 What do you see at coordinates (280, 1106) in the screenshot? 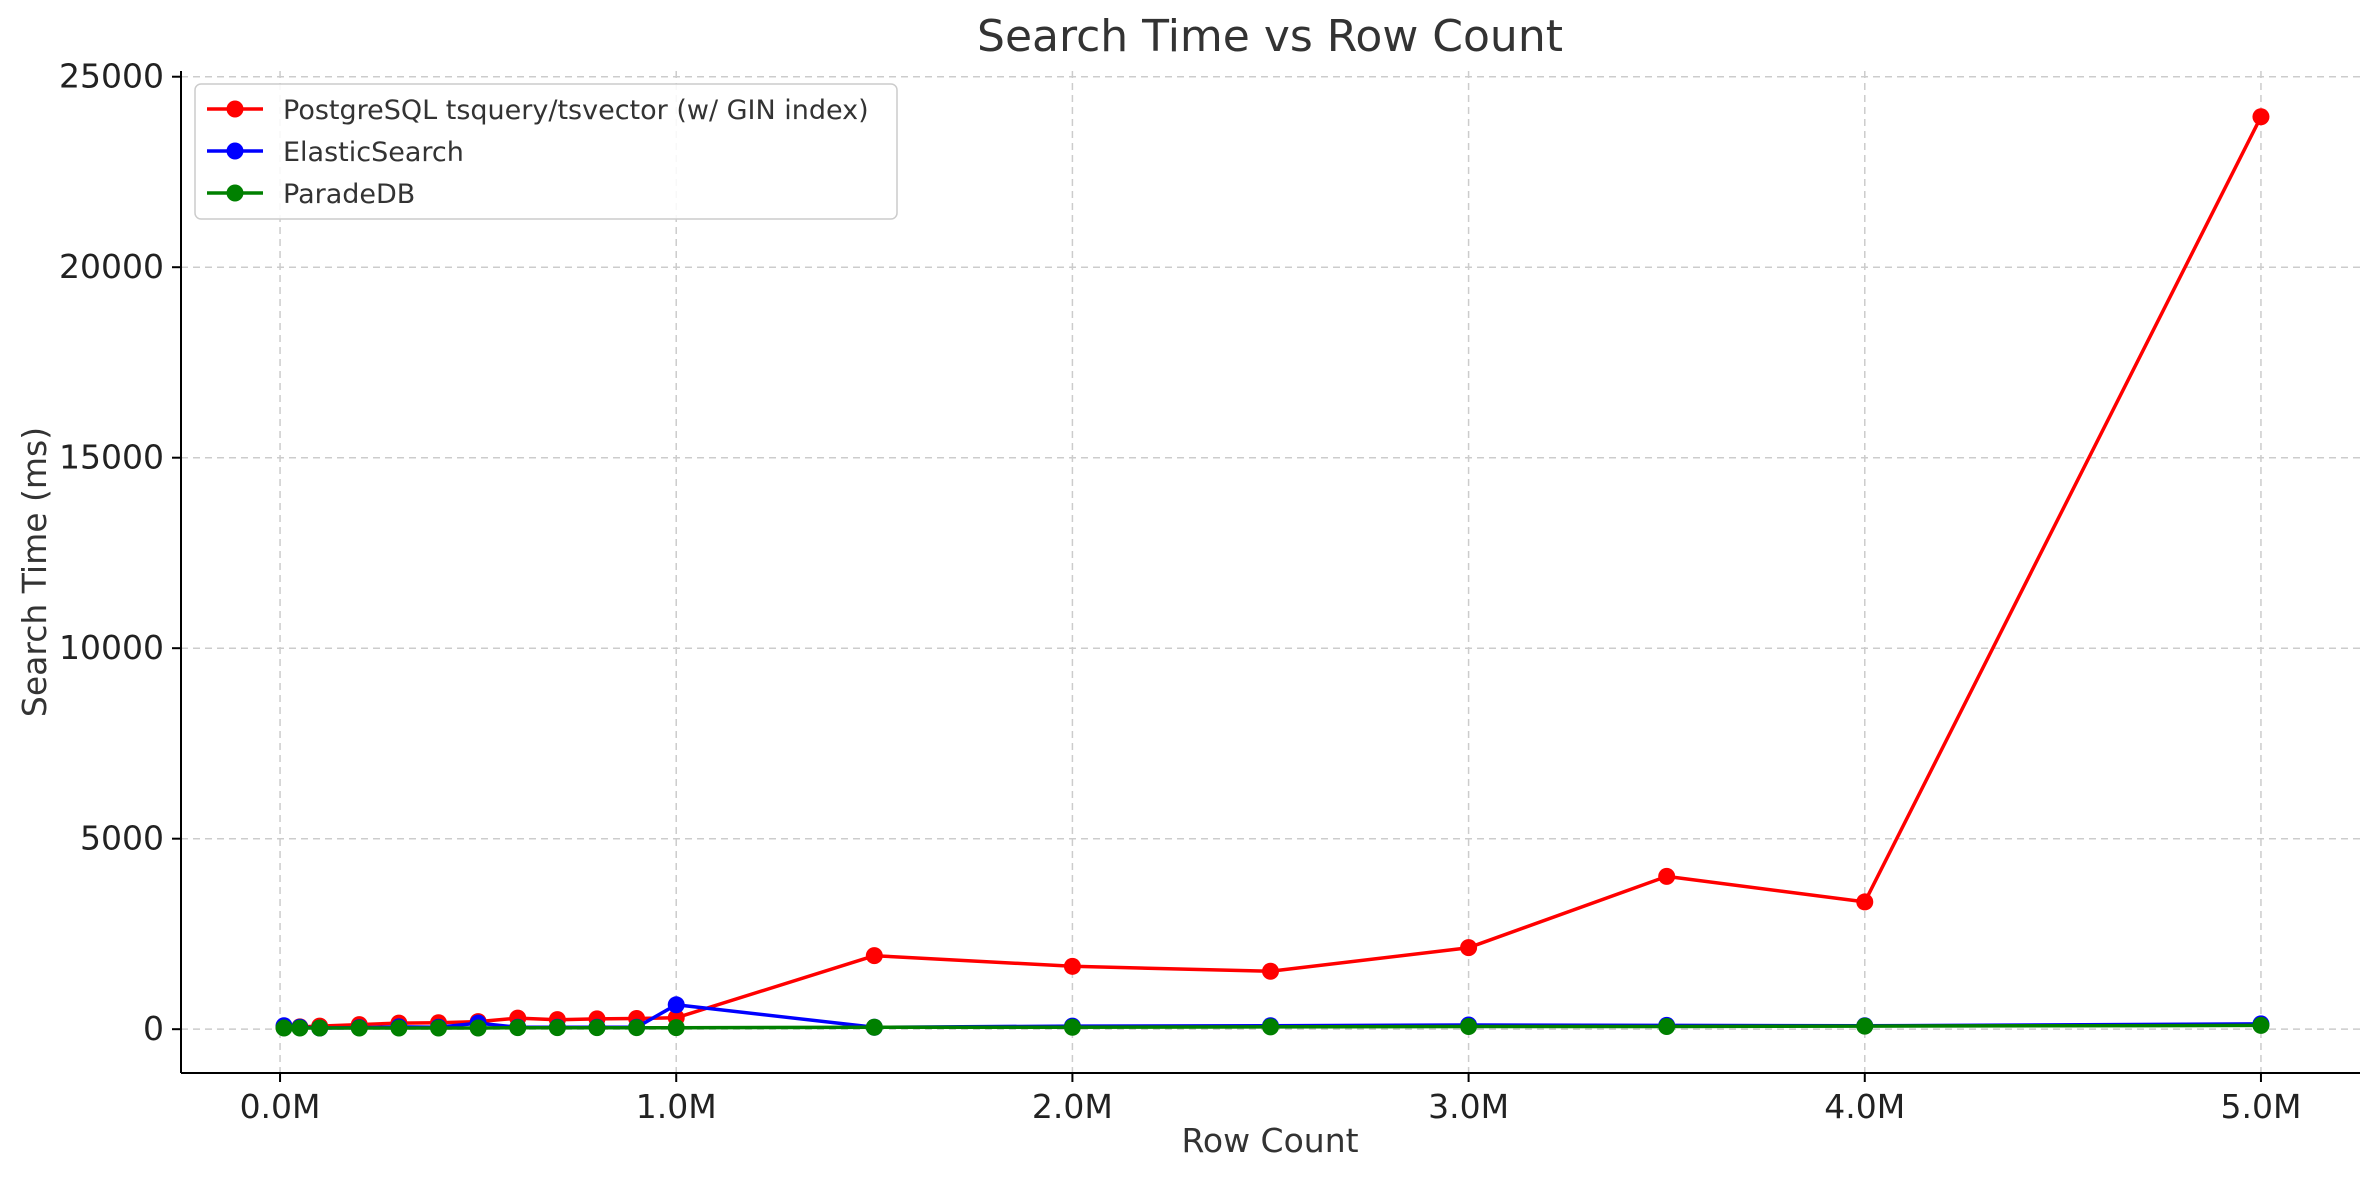
I see `x-tick-label: 0.0M` at bounding box center [280, 1106].